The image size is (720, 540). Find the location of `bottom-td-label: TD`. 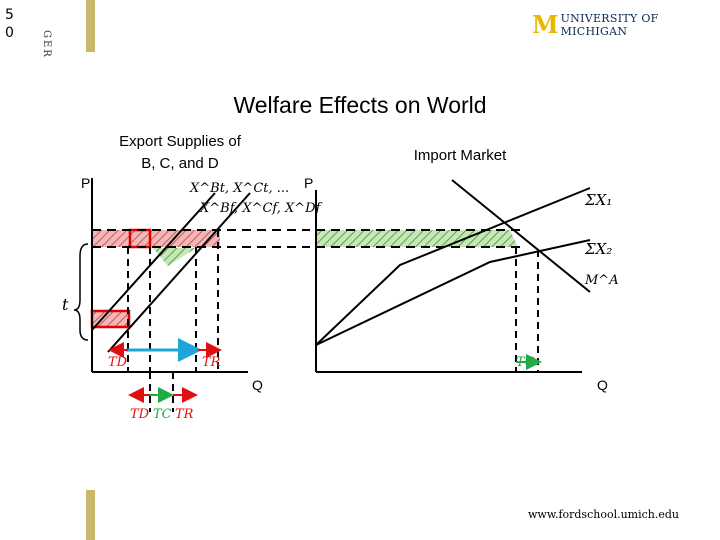

bottom-td-label: TD is located at coordinates (140, 414).